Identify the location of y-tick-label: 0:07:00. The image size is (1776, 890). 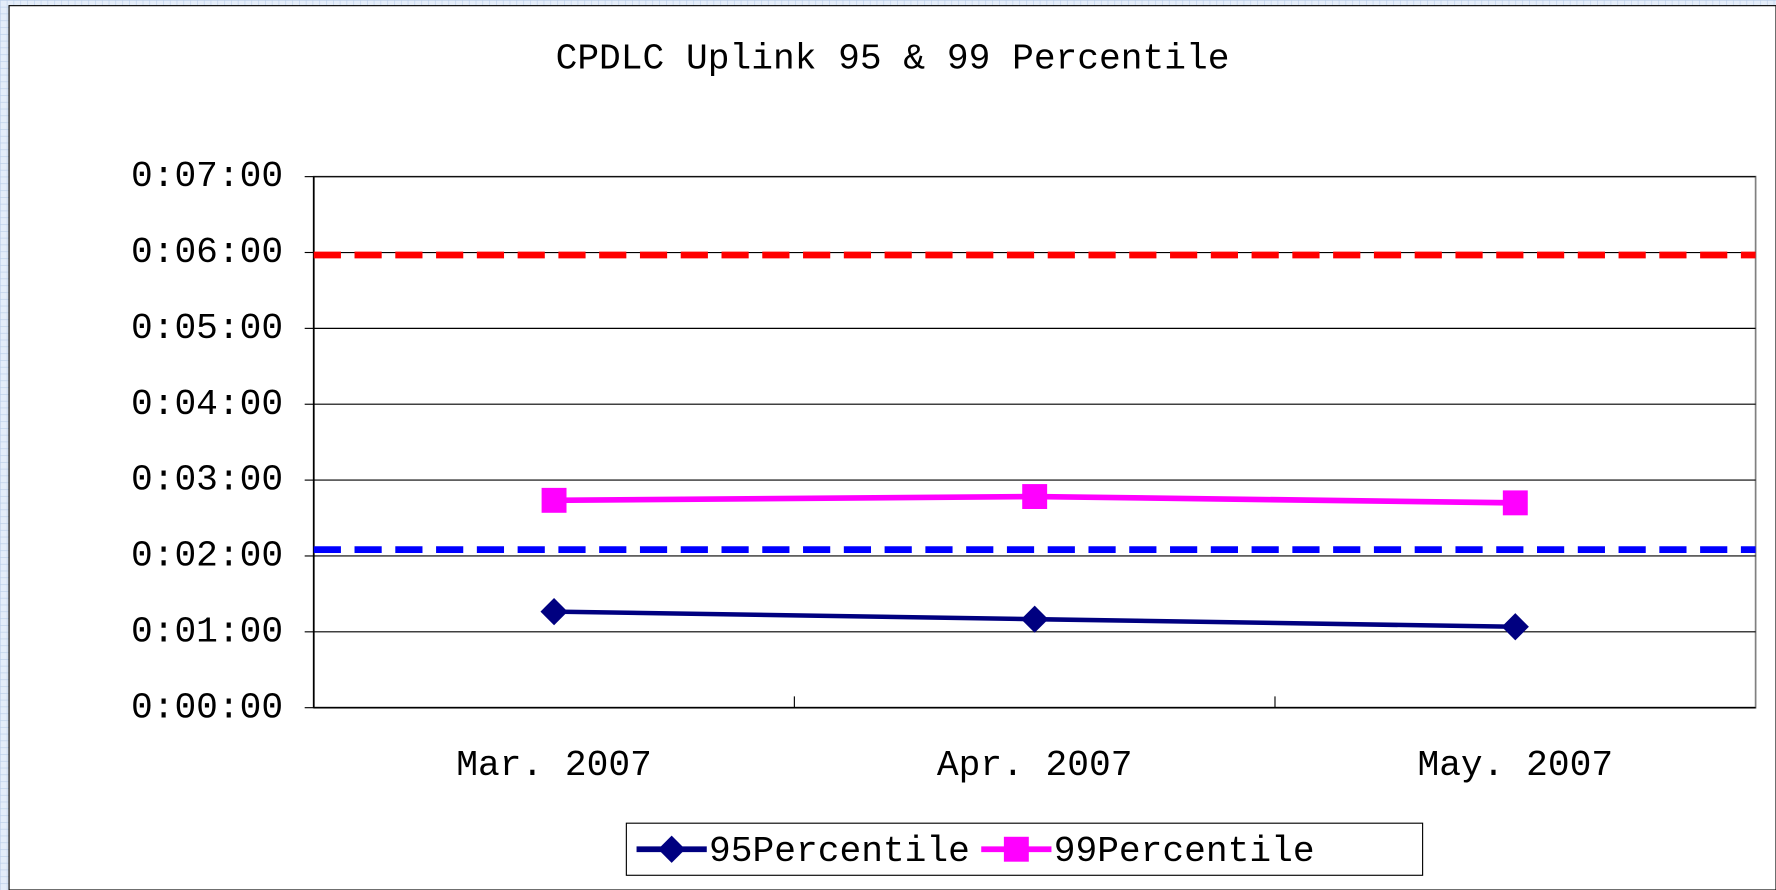
(207, 176).